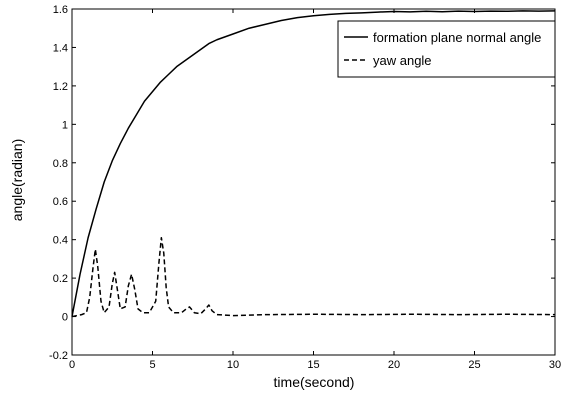 The image size is (563, 396). I want to click on y-tick-label: 1.2, so click(60, 87).